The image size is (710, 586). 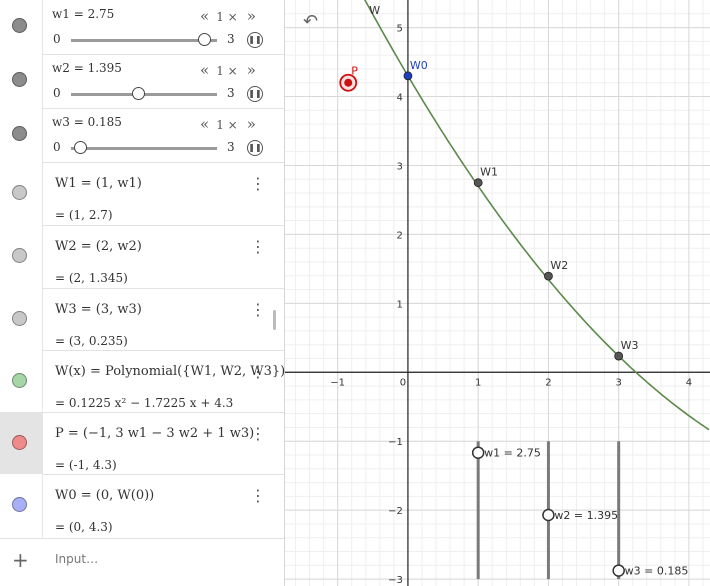 I want to click on object-definition: W(x) = Polynomial({W1, W2, W3}), so click(x=170, y=371).